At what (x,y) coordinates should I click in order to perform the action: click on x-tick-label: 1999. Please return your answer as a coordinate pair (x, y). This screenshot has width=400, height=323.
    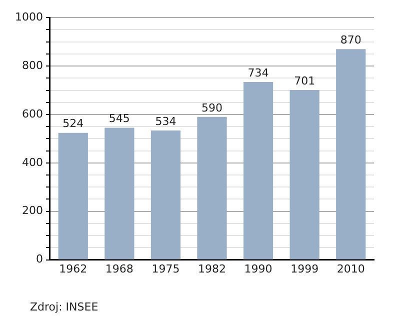
    Looking at the image, I should click on (304, 269).